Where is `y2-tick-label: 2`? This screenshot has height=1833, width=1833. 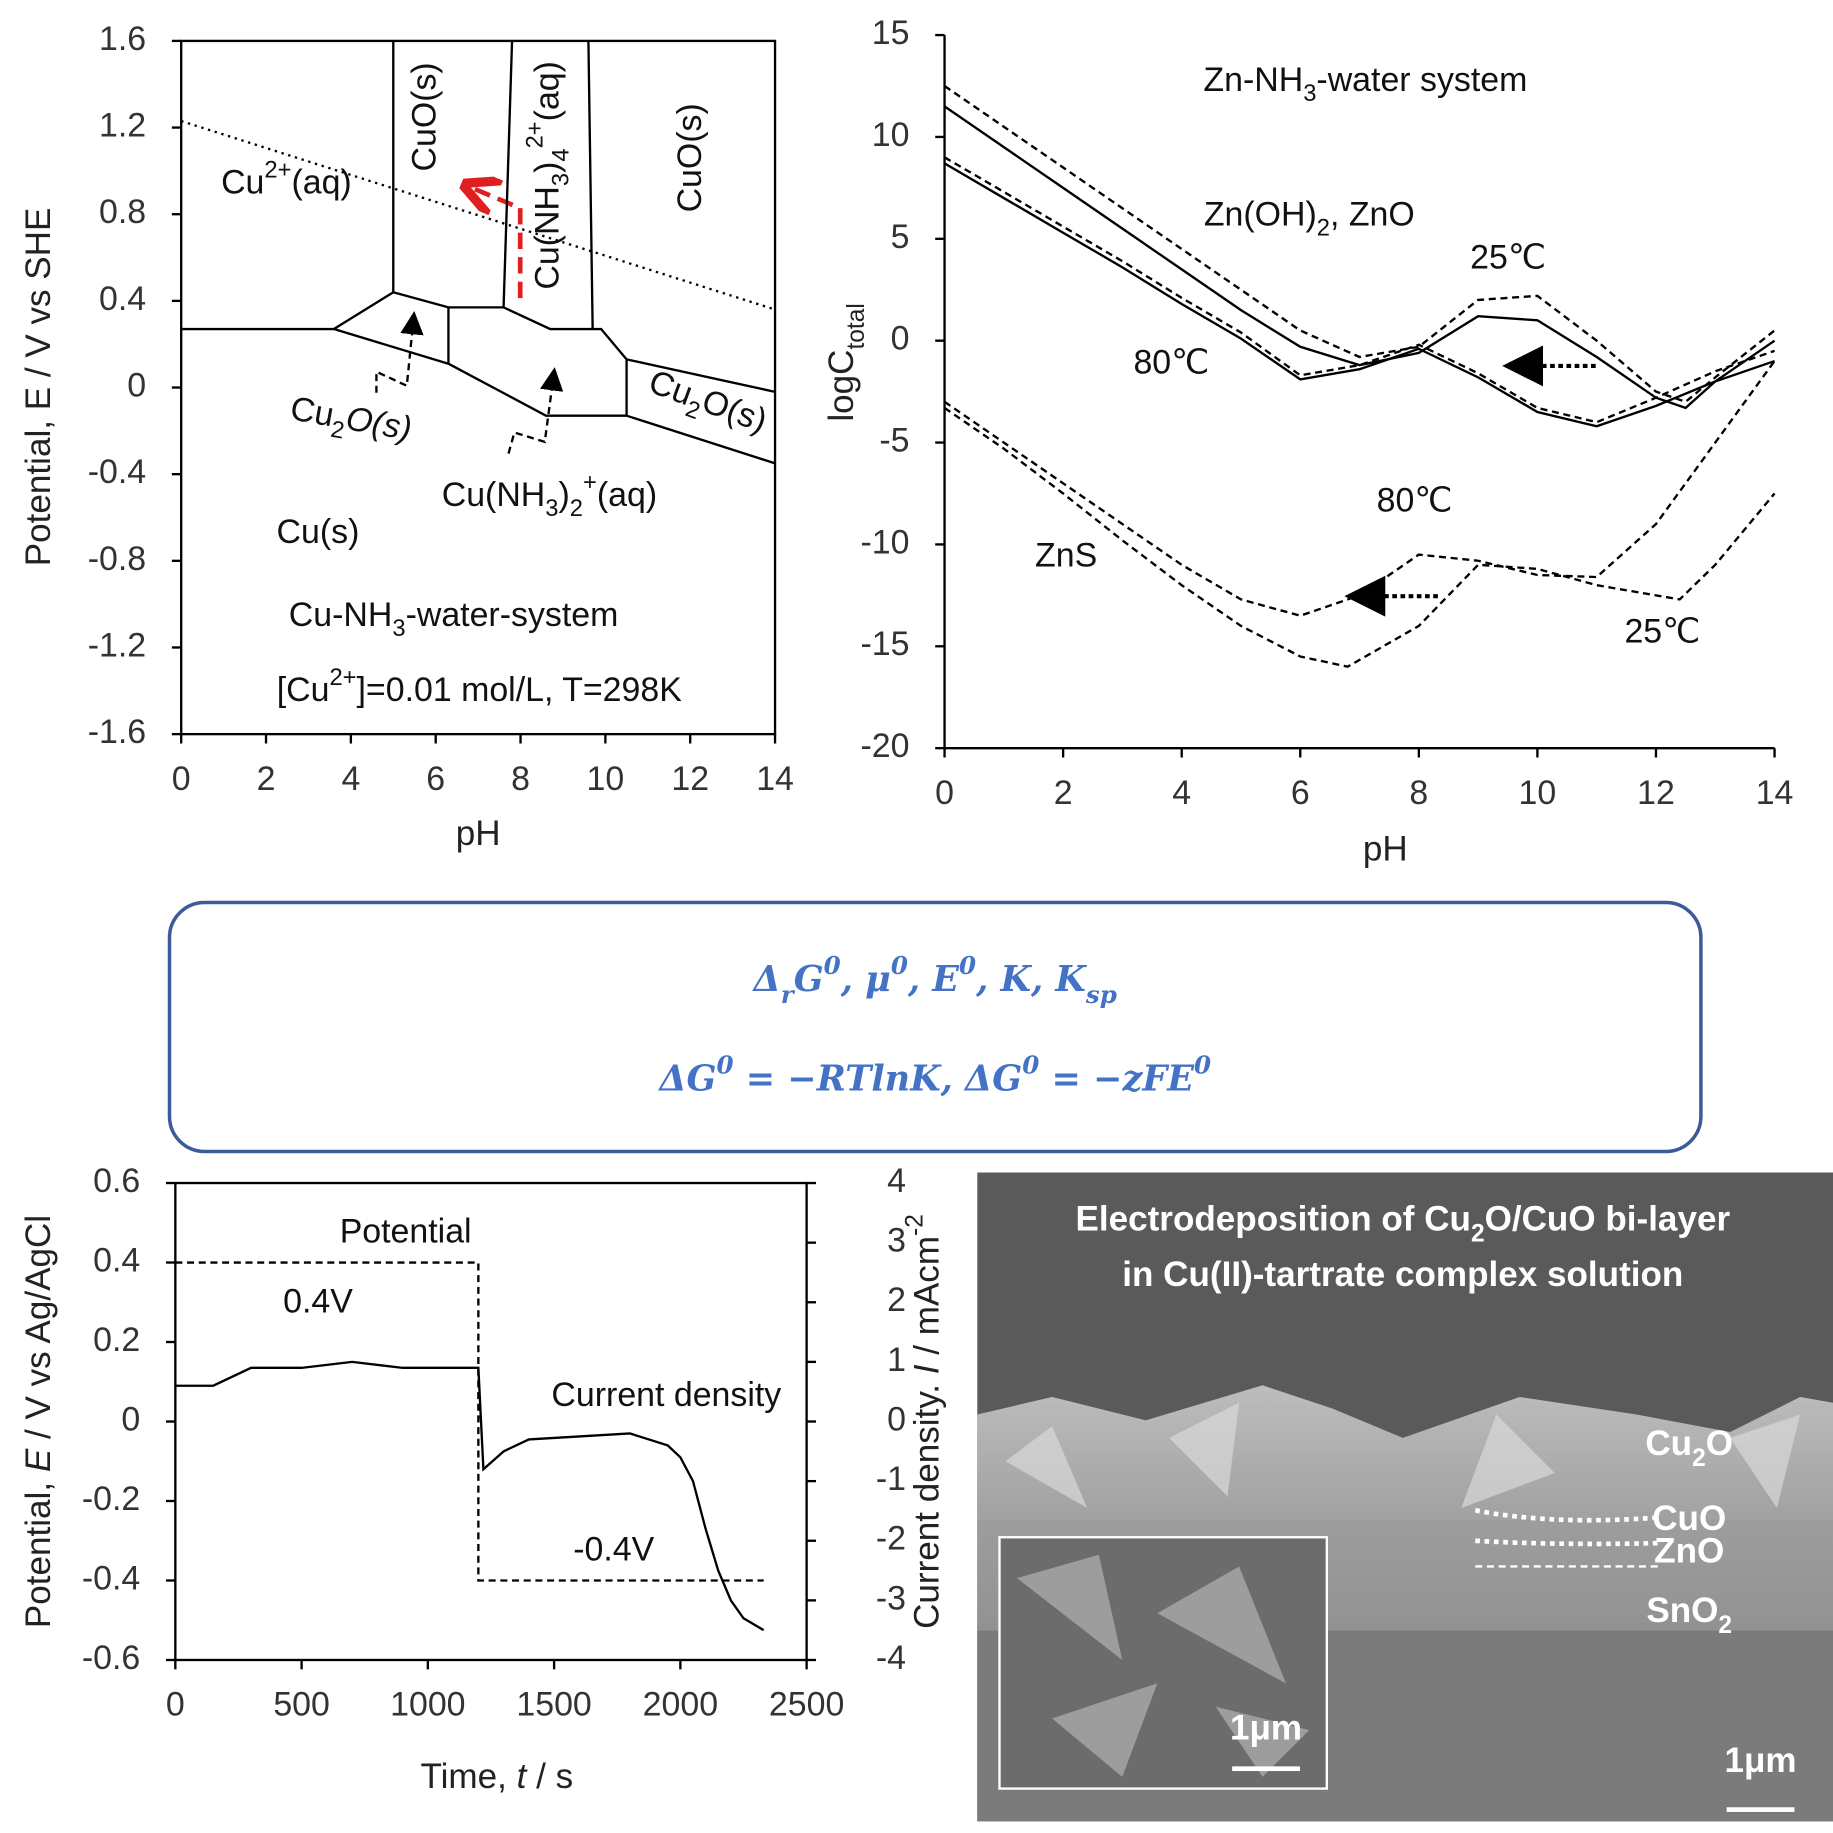
y2-tick-label: 2 is located at coordinates (896, 1300).